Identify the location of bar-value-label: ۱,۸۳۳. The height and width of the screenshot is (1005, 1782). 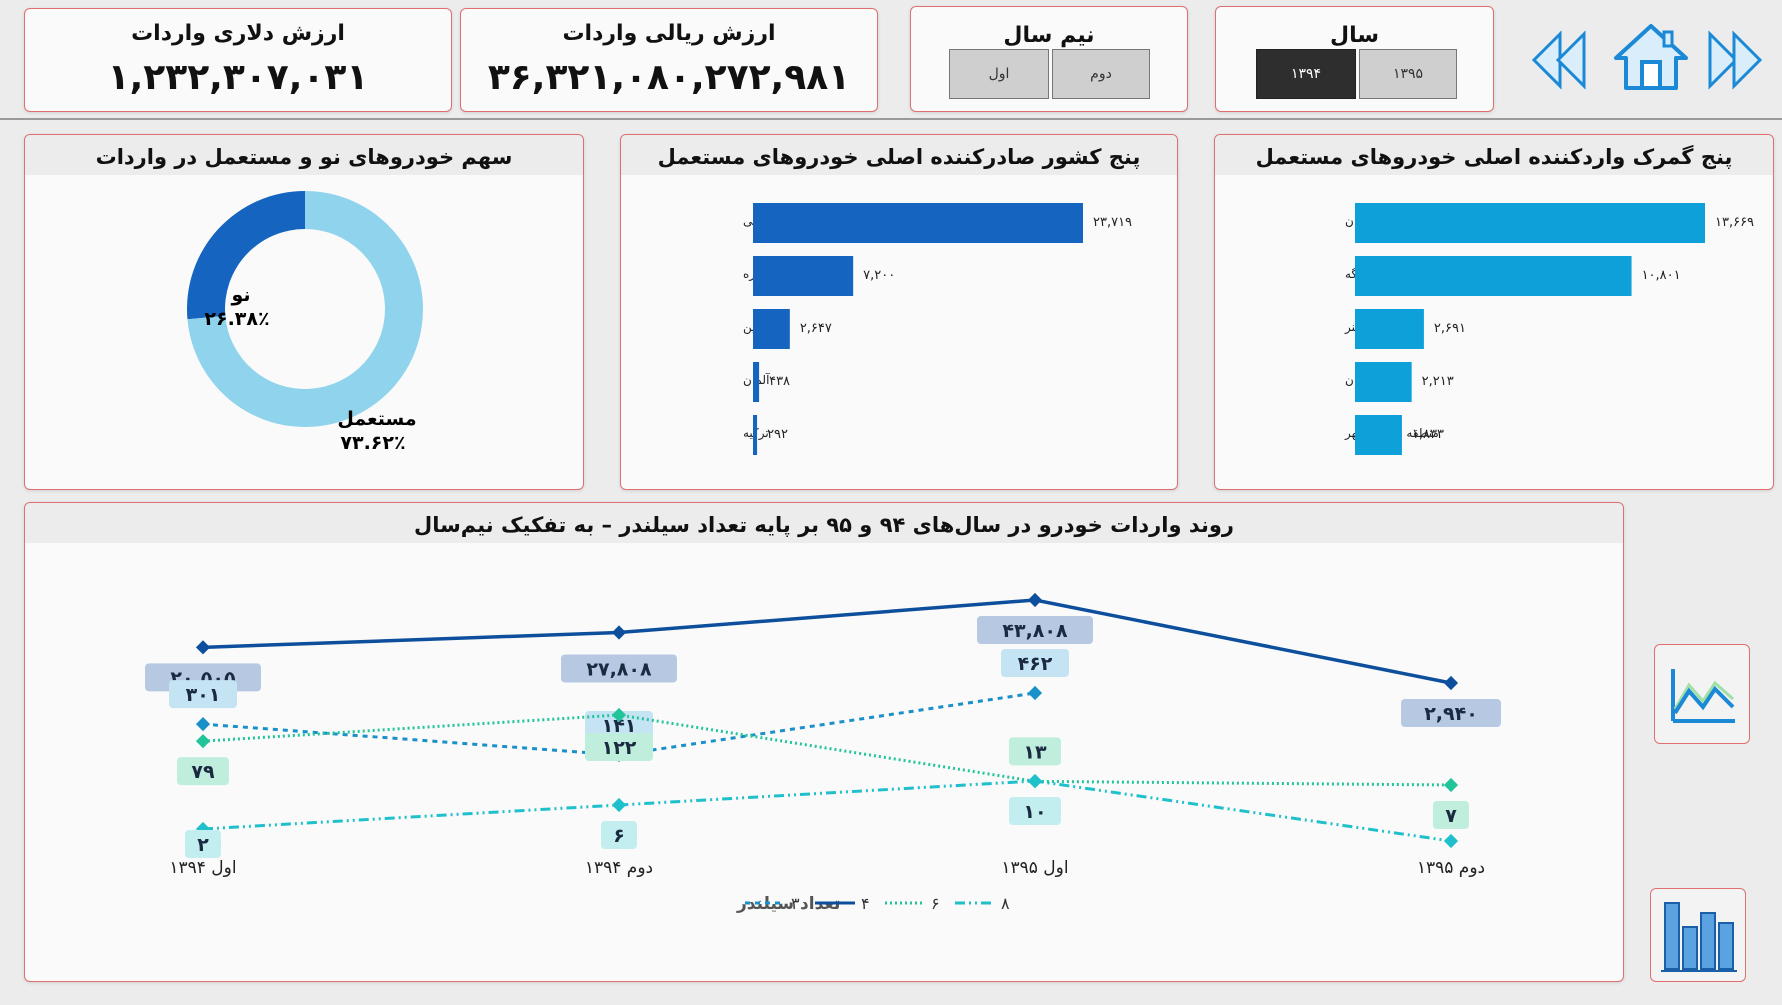
(1428, 434).